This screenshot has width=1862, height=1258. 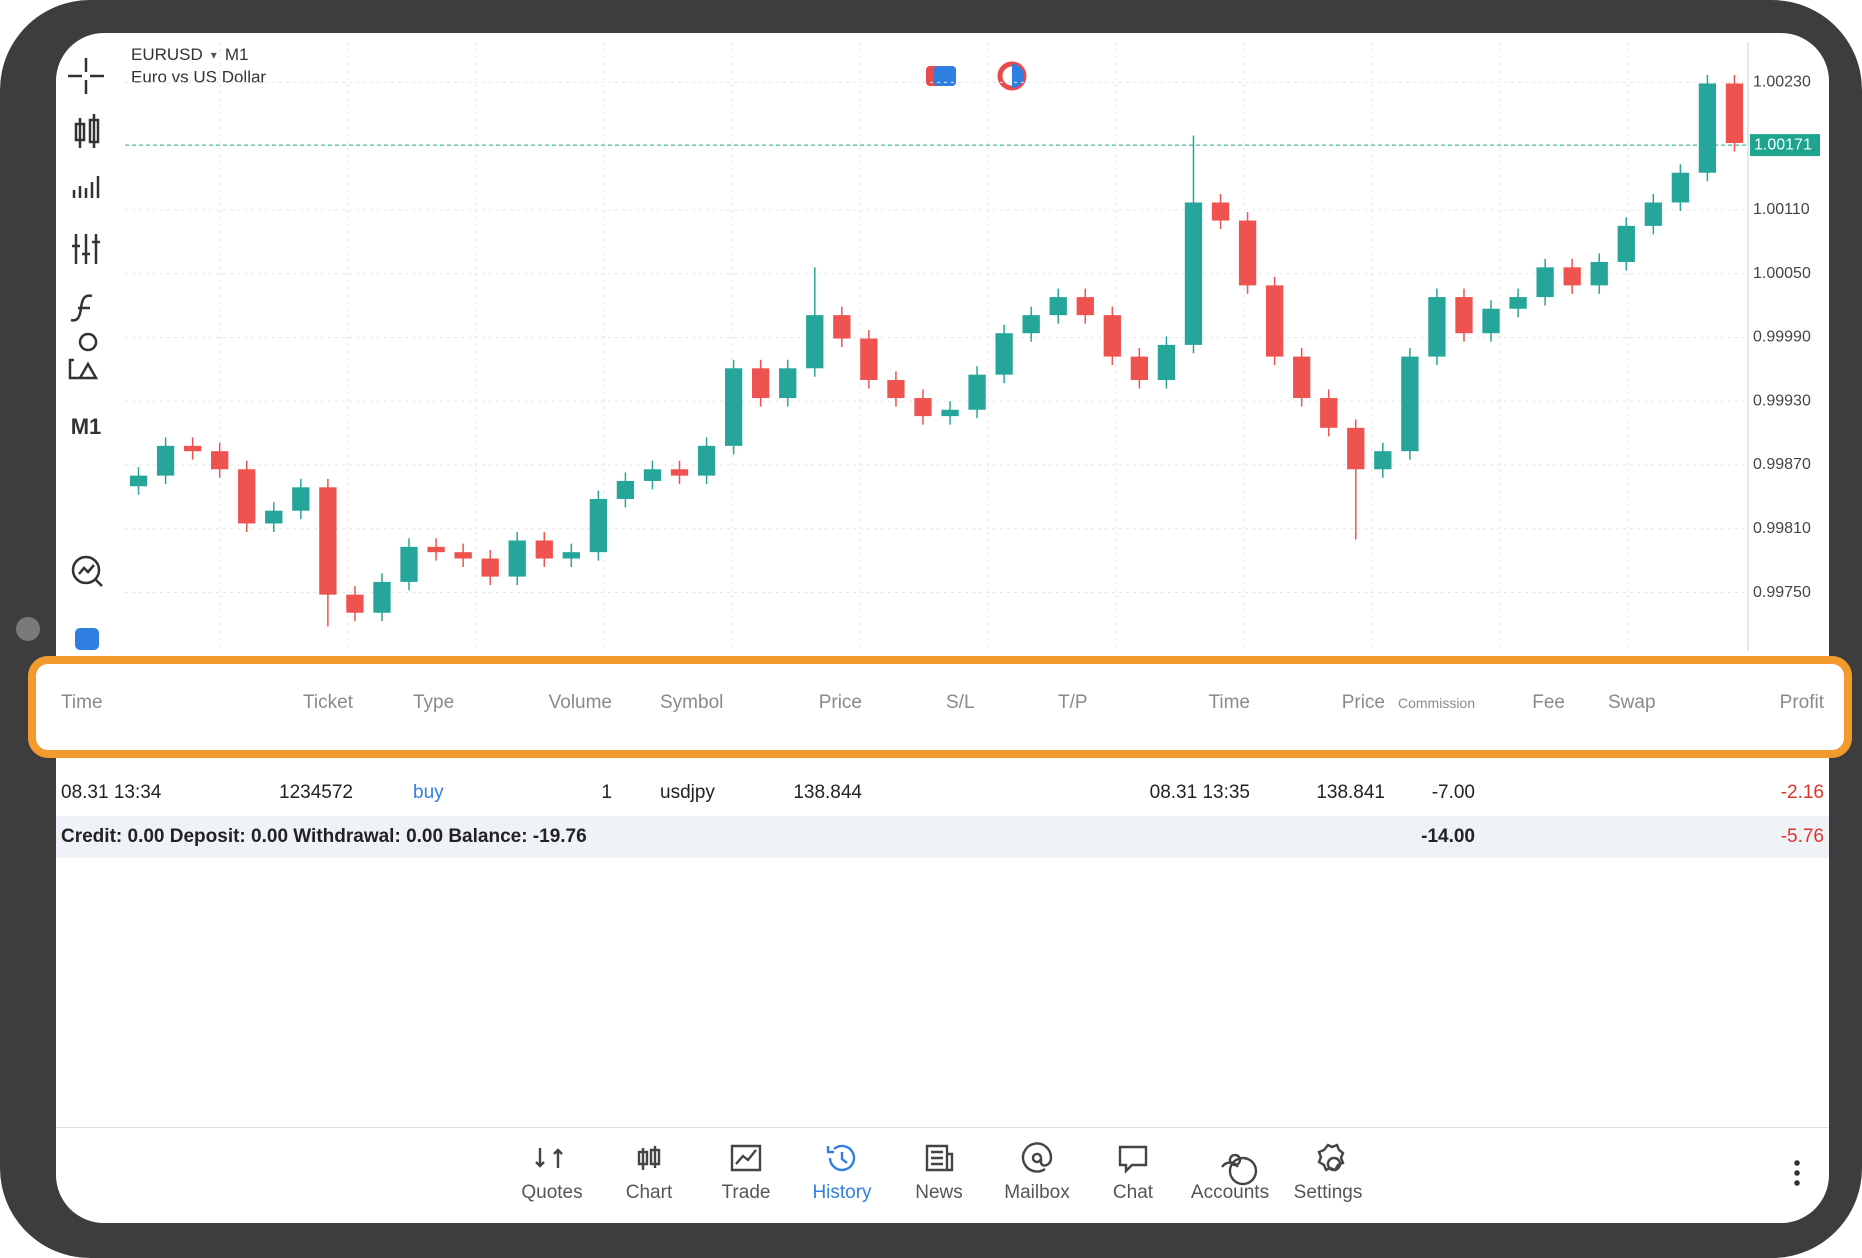 What do you see at coordinates (1436, 703) in the screenshot?
I see `column-header: Commission` at bounding box center [1436, 703].